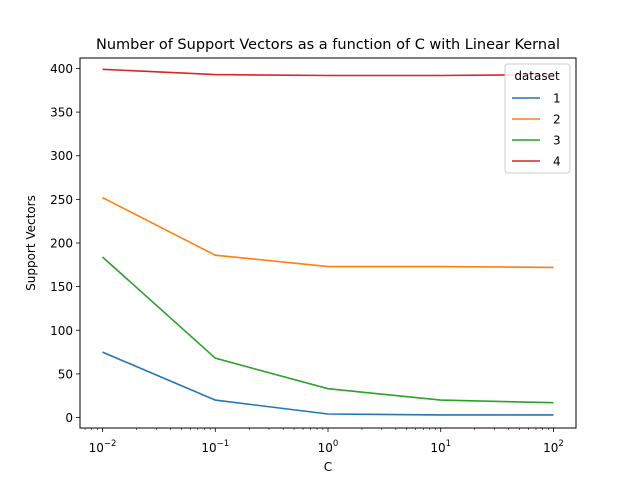 This screenshot has height=480, width=640. Describe the element at coordinates (61, 331) in the screenshot. I see `y-tick-label: 100` at that location.